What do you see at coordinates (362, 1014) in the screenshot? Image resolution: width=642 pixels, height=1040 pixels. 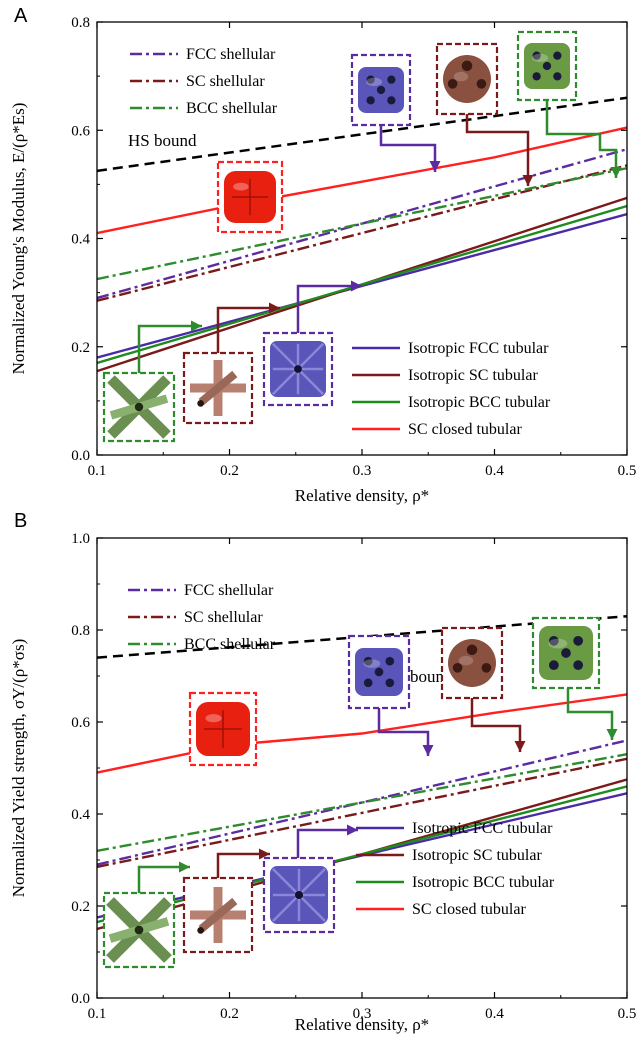 I see `x-tick-label: 0.3` at bounding box center [362, 1014].